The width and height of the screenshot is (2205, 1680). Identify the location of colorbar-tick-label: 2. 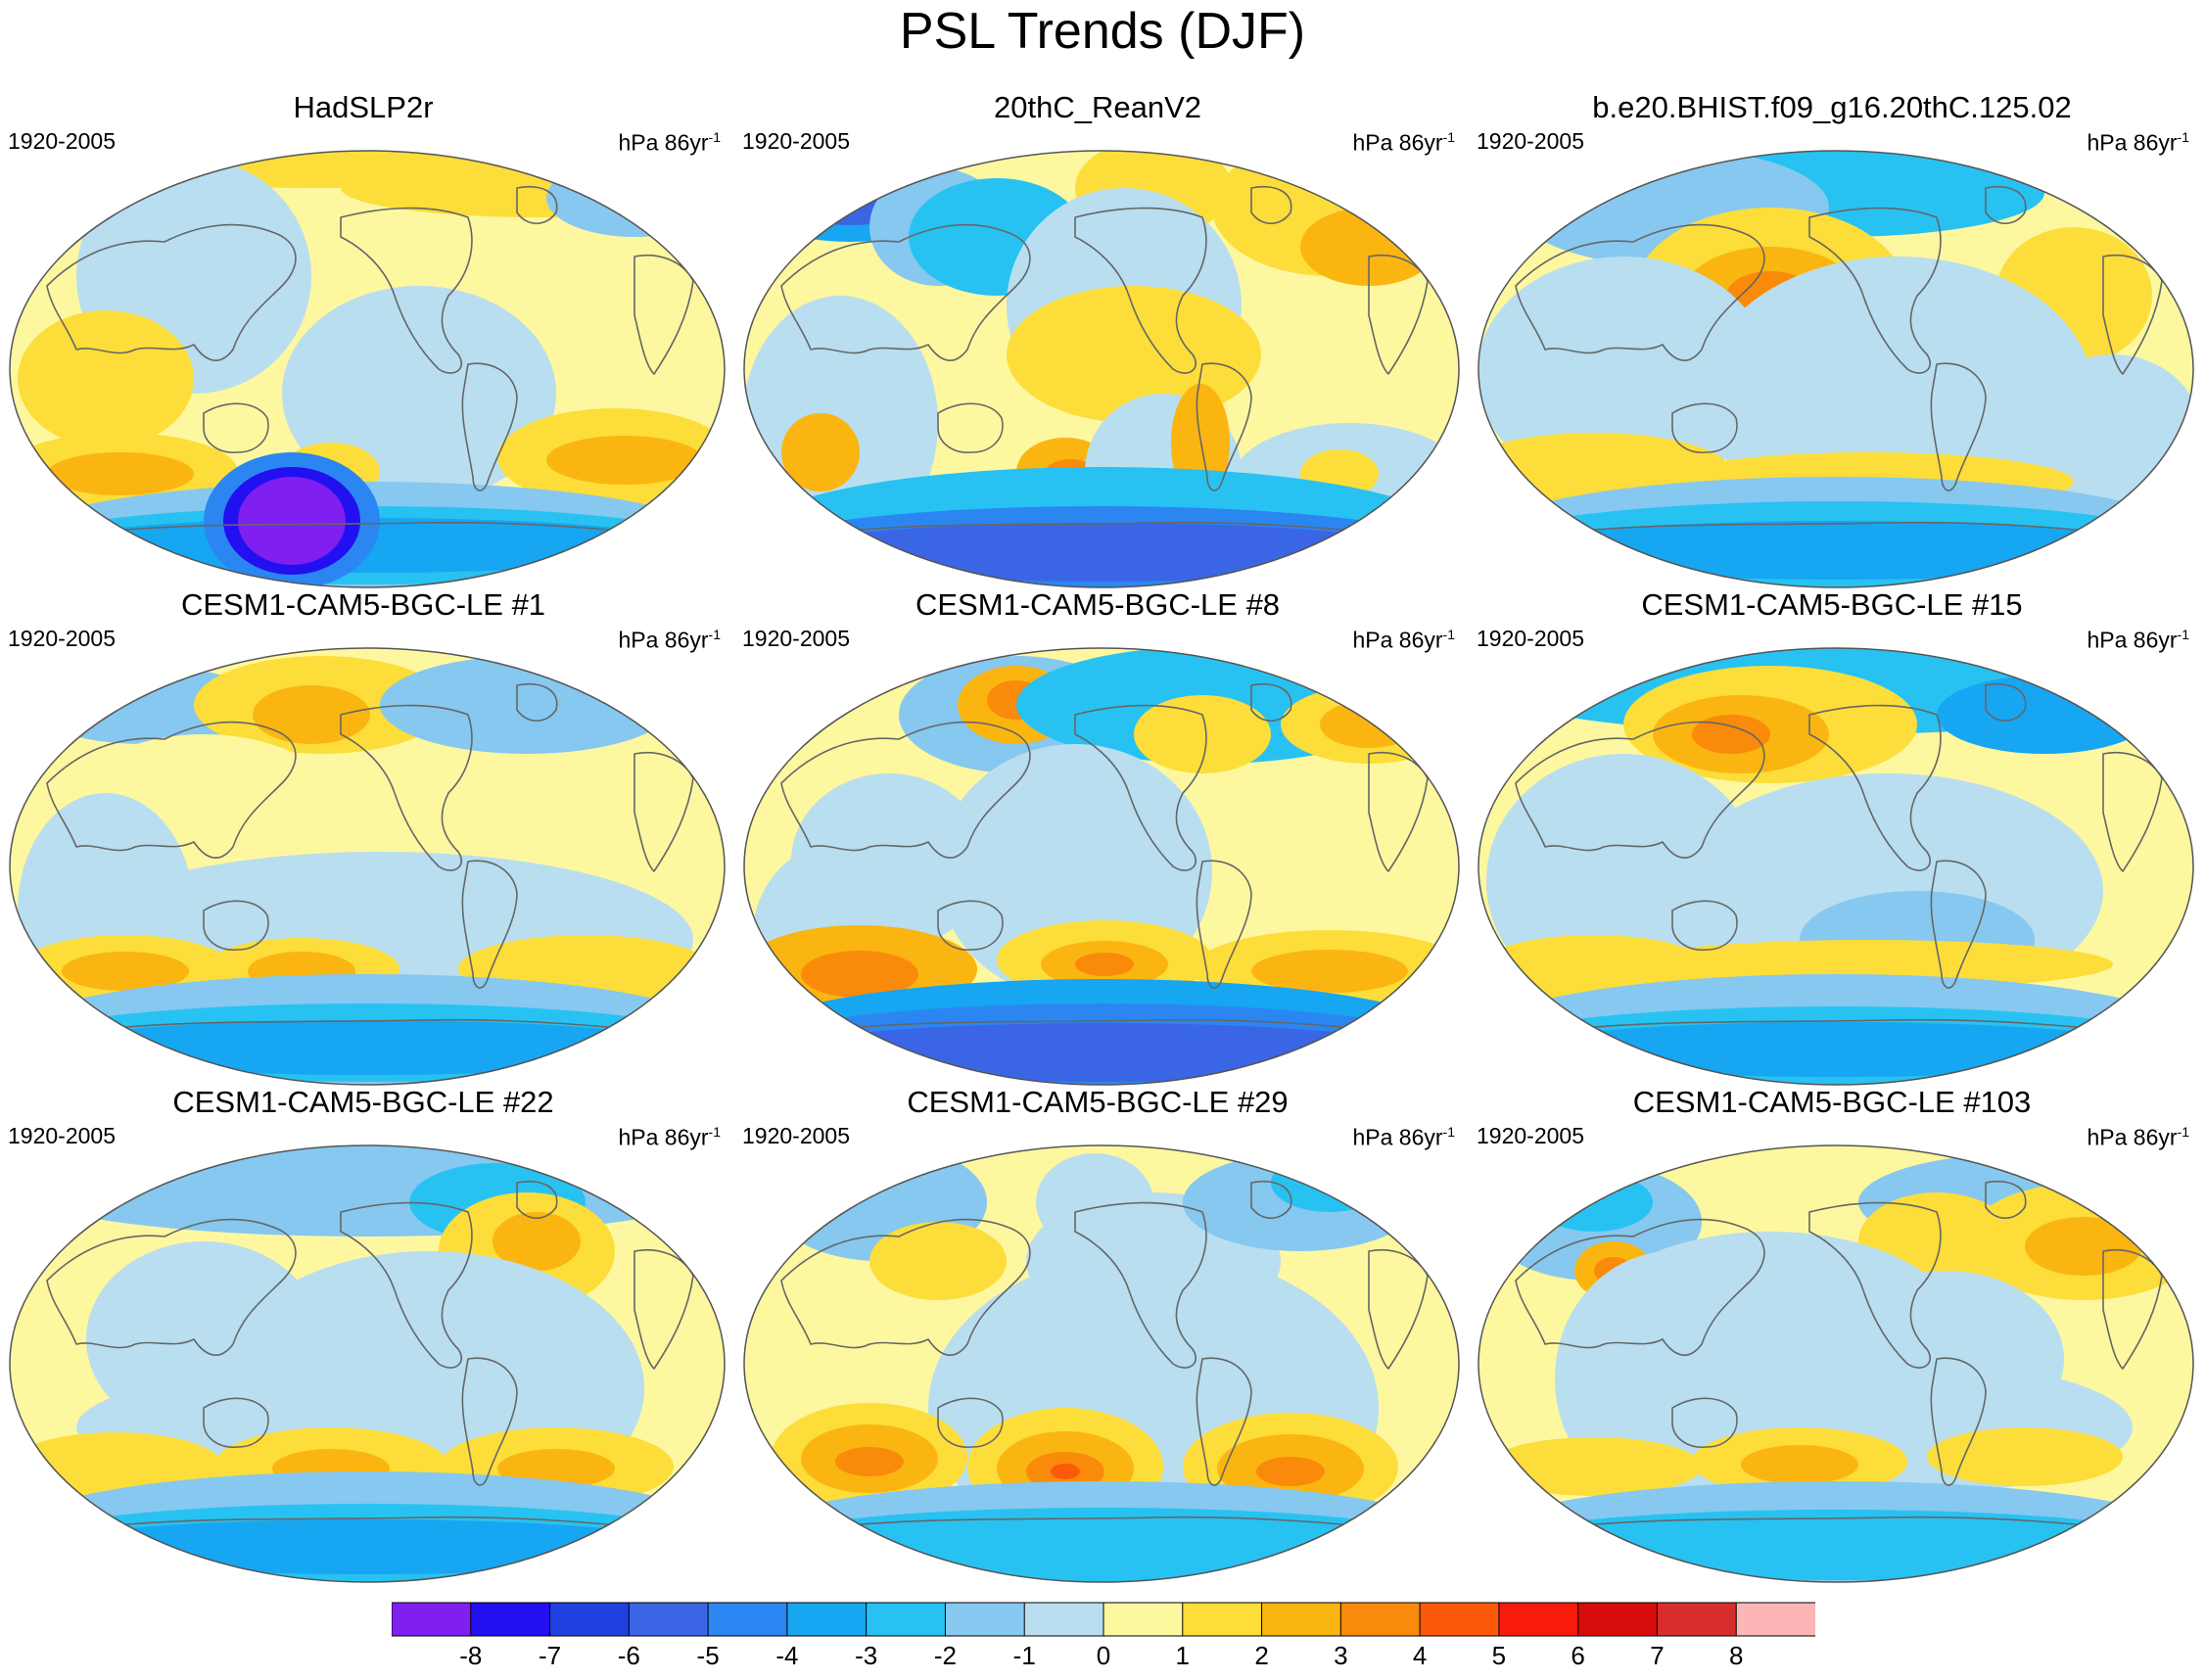
(1262, 1655).